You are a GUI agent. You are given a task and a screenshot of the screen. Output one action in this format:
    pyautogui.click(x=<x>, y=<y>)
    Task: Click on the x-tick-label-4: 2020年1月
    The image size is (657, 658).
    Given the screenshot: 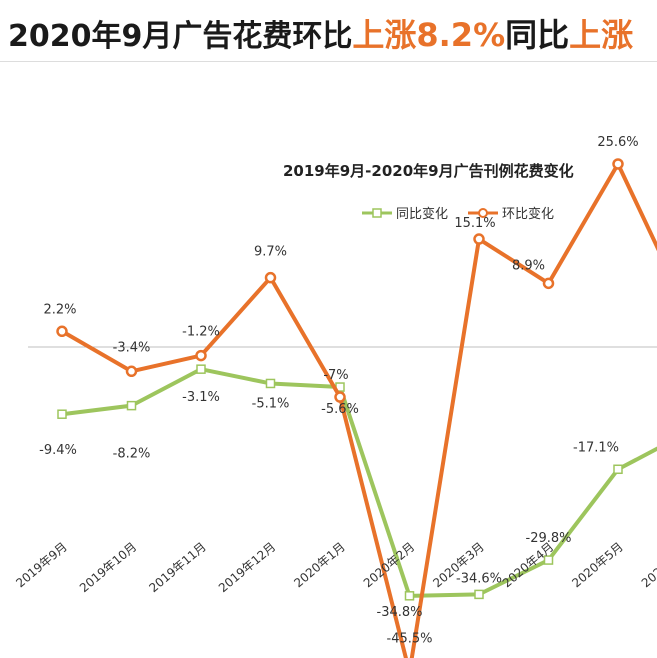 What is the action you would take?
    pyautogui.click(x=319, y=565)
    